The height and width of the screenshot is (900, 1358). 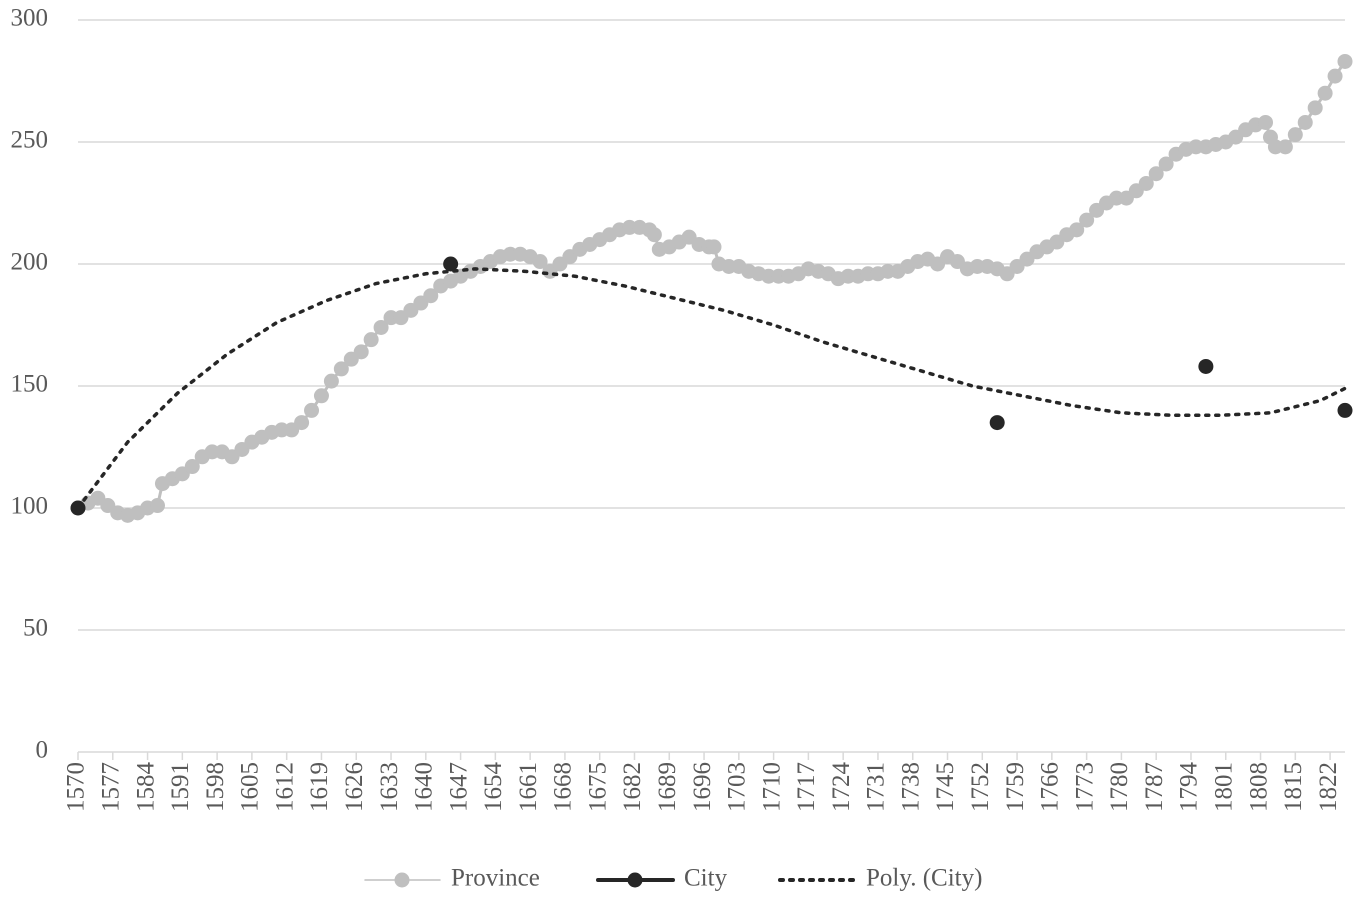 What do you see at coordinates (458, 787) in the screenshot?
I see `x-tick-label: 1647` at bounding box center [458, 787].